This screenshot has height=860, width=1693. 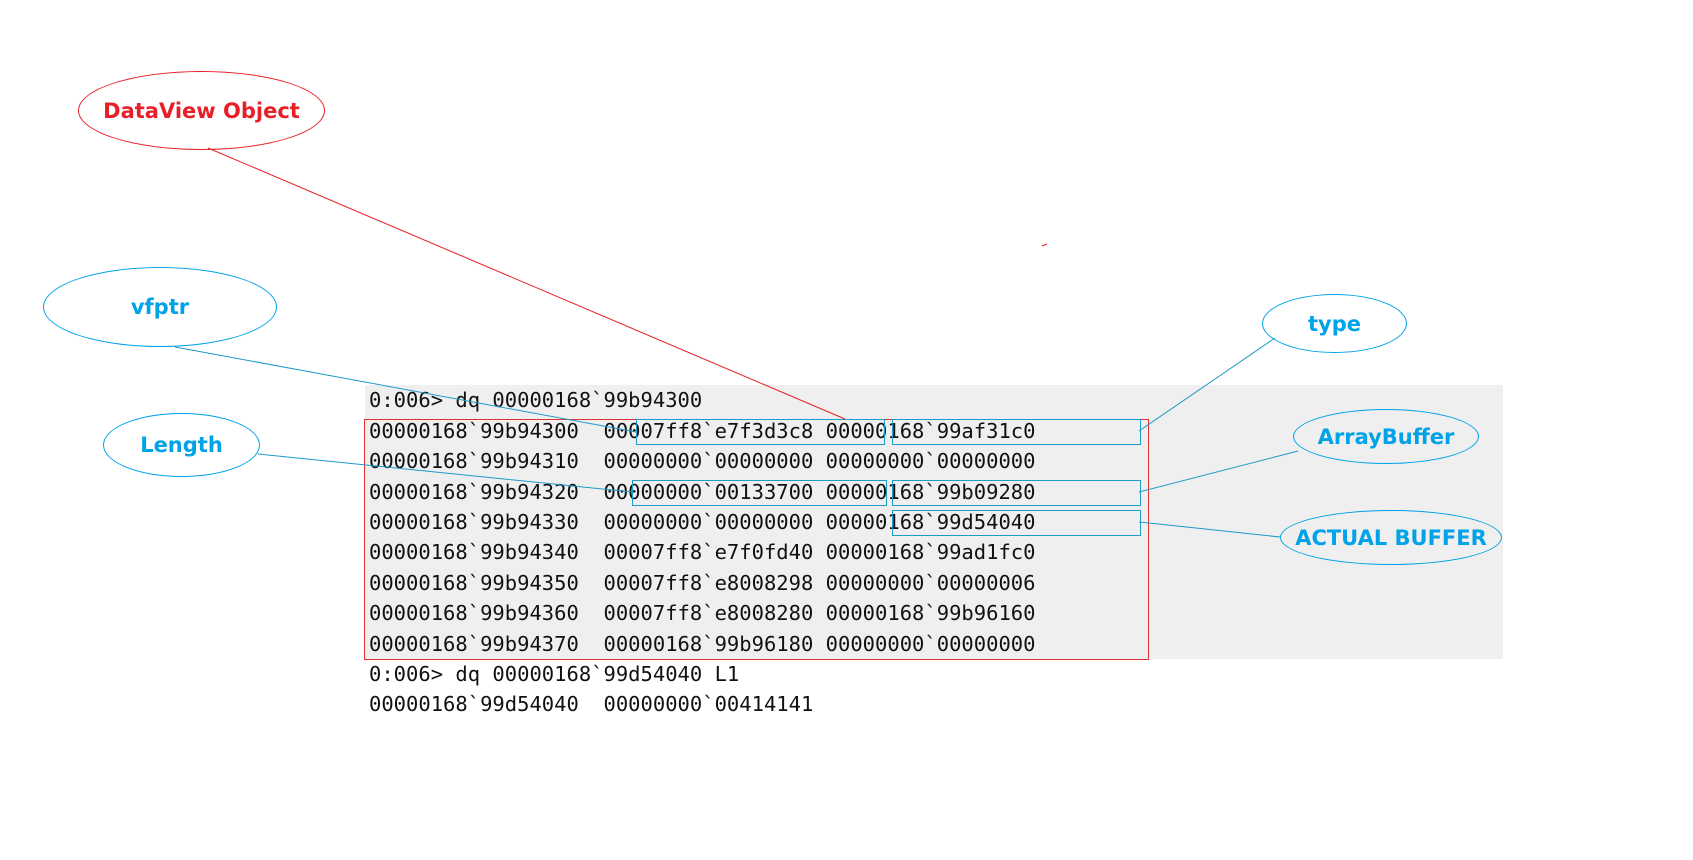 What do you see at coordinates (1209, 529) in the screenshot?
I see `actual-buffer-connector` at bounding box center [1209, 529].